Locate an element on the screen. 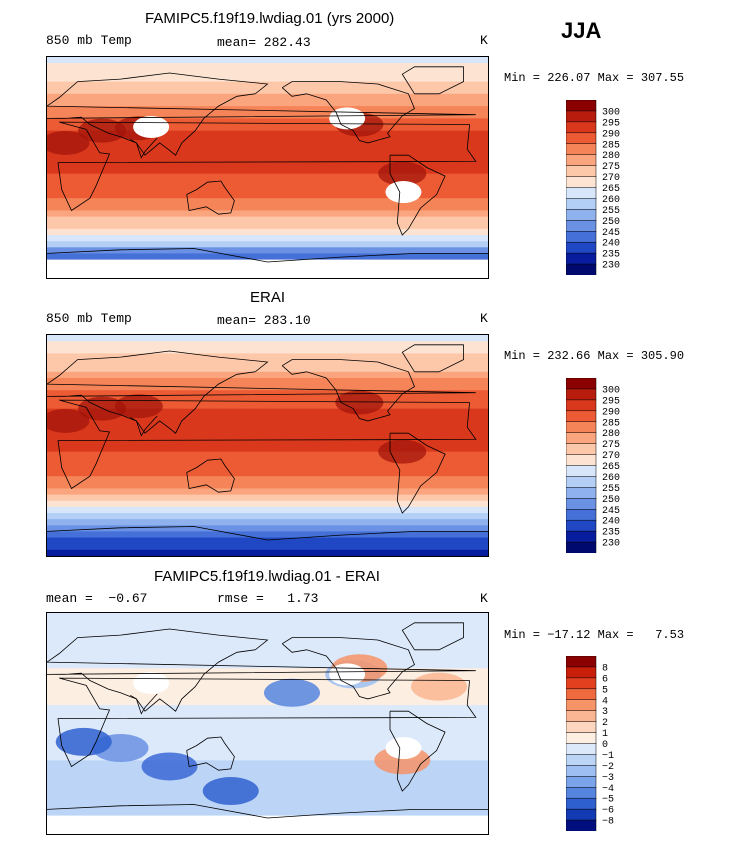 This screenshot has height=846, width=733. anomaly-blob is located at coordinates (439, 686).